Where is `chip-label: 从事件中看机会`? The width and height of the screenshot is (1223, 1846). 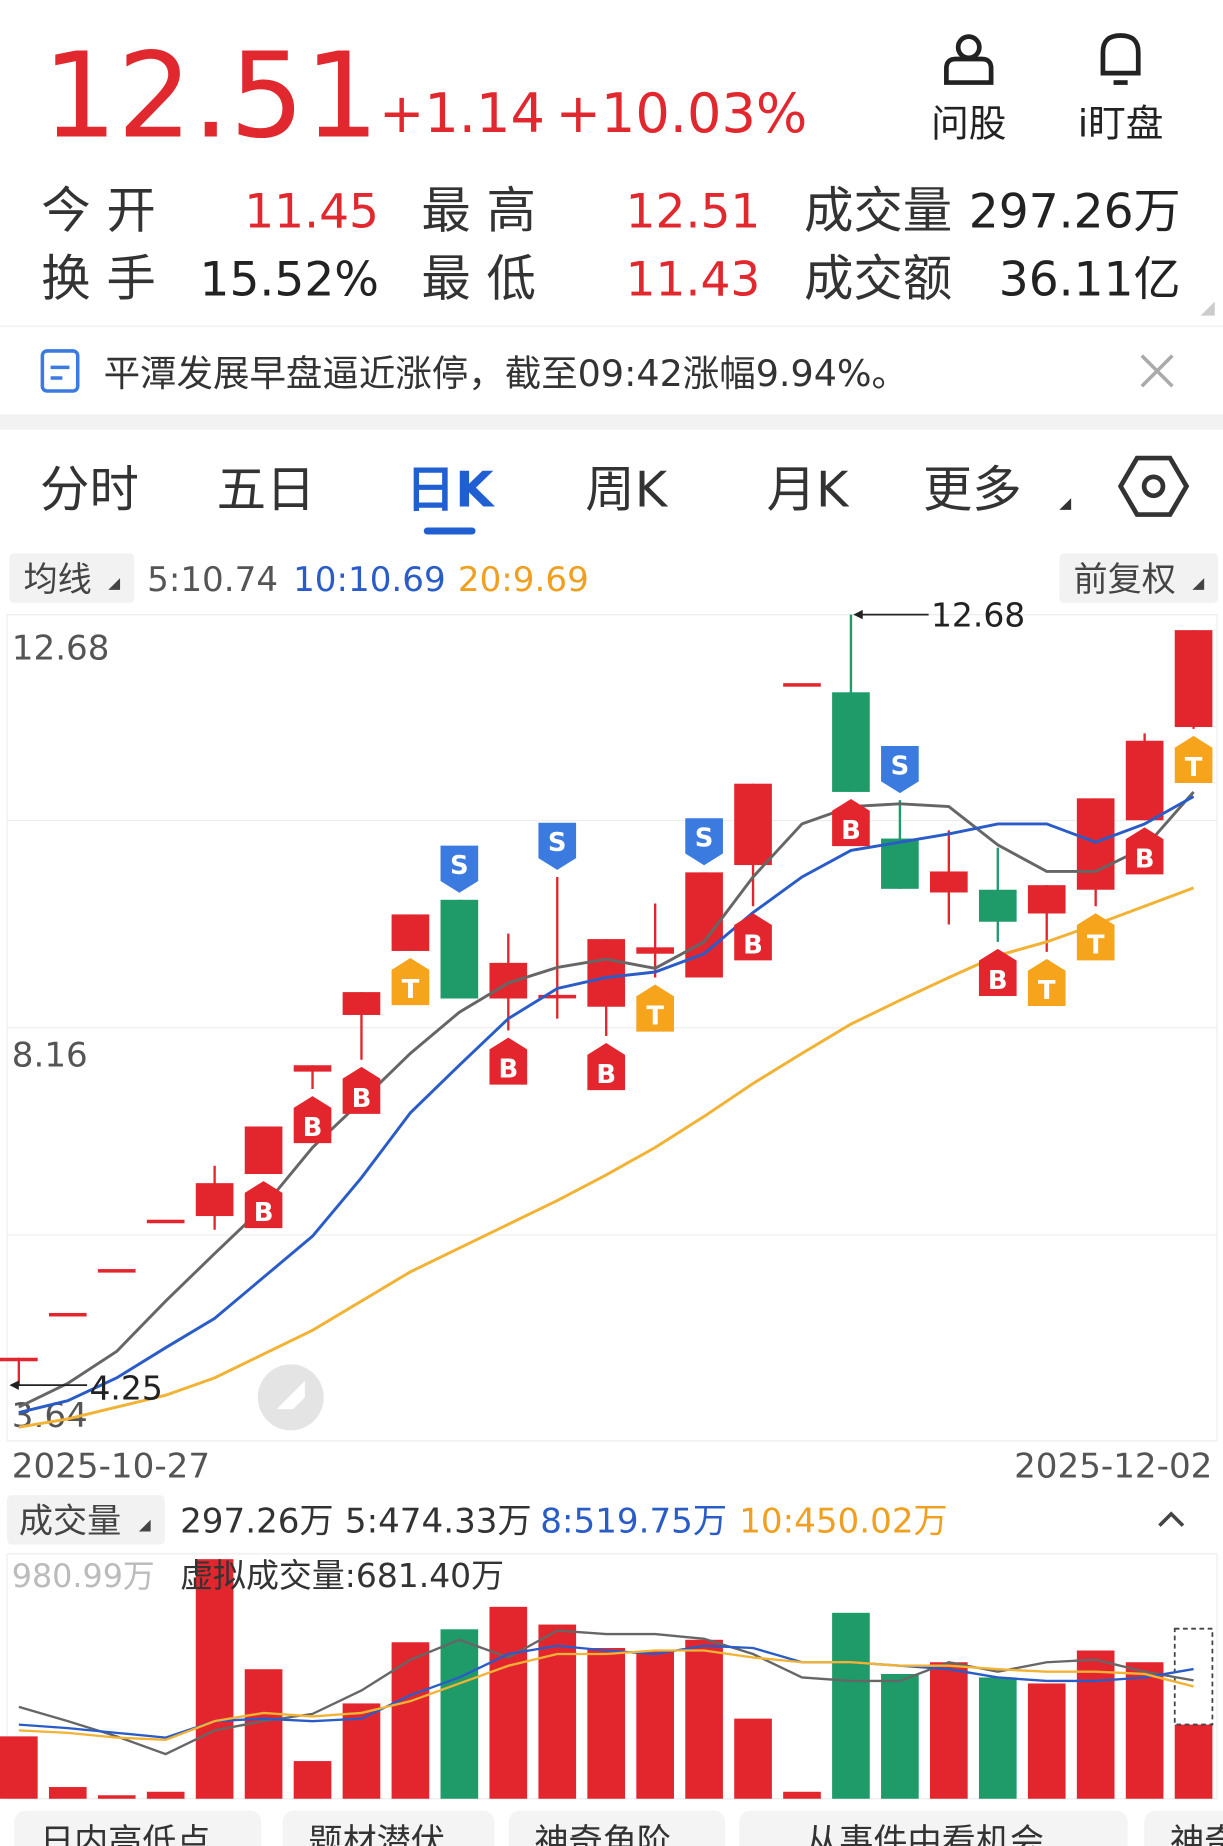 chip-label: 从事件中看机会 is located at coordinates (924, 1834).